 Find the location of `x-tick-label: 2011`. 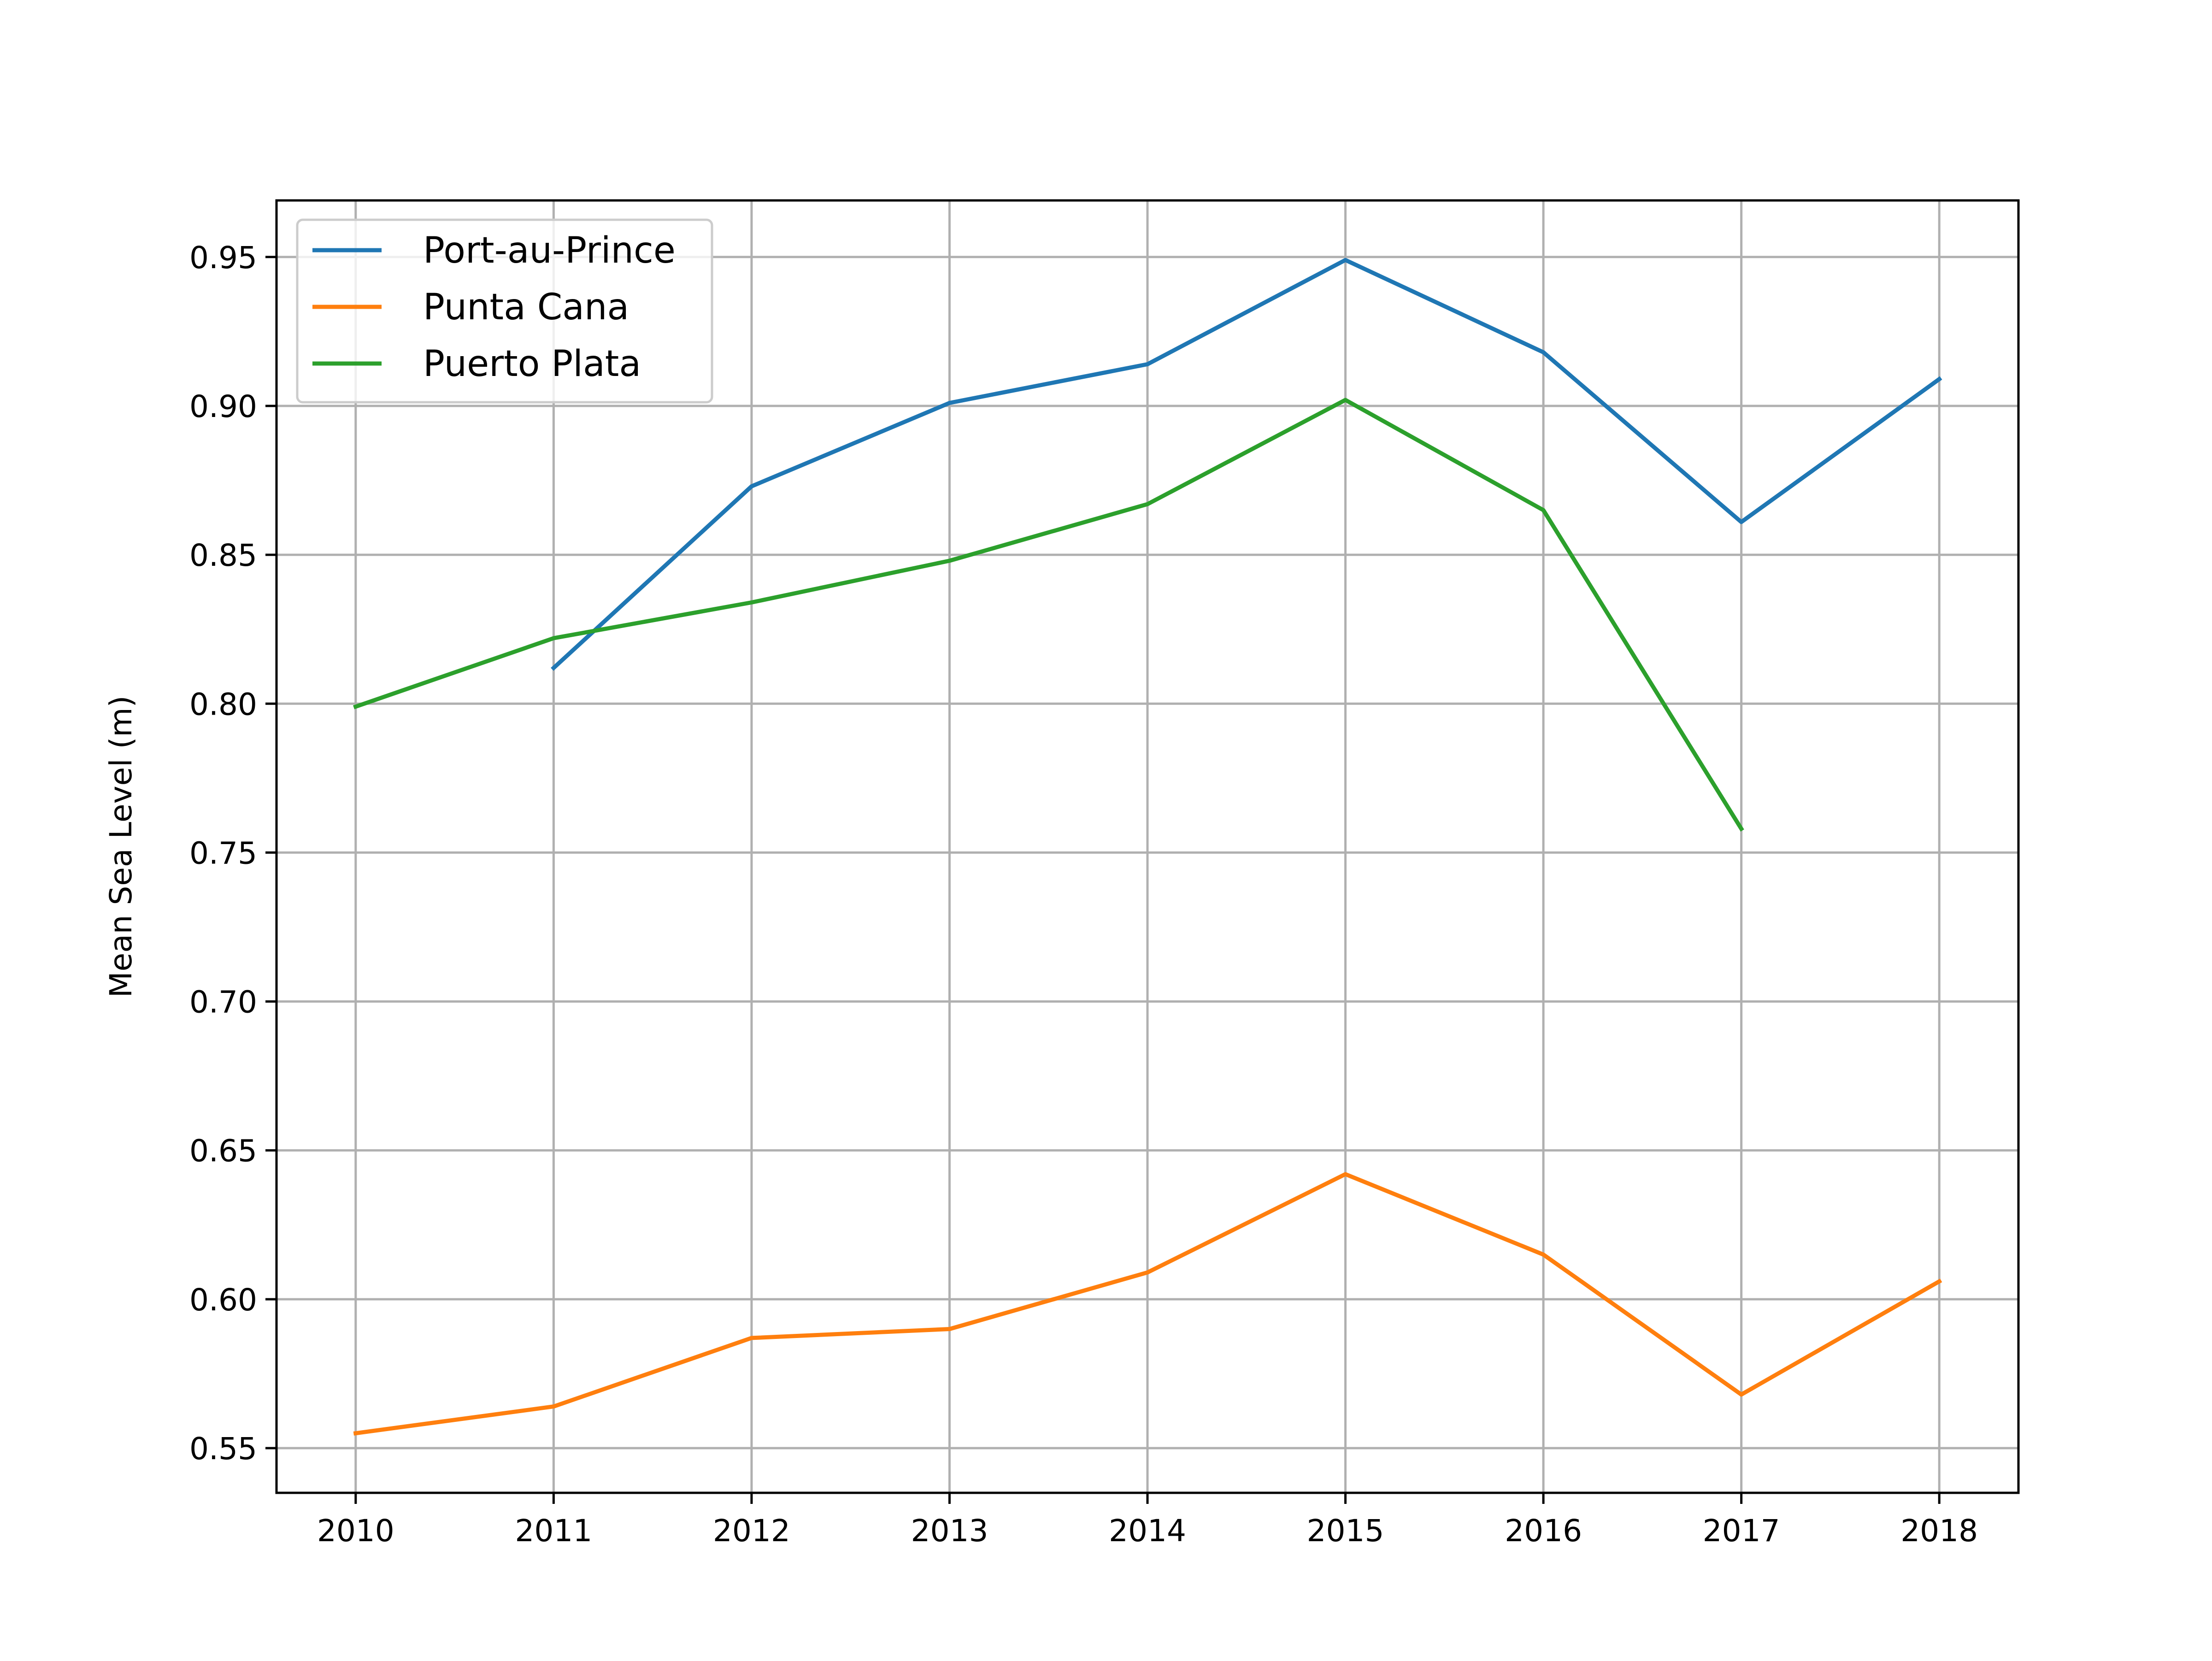

x-tick-label: 2011 is located at coordinates (553, 1531).